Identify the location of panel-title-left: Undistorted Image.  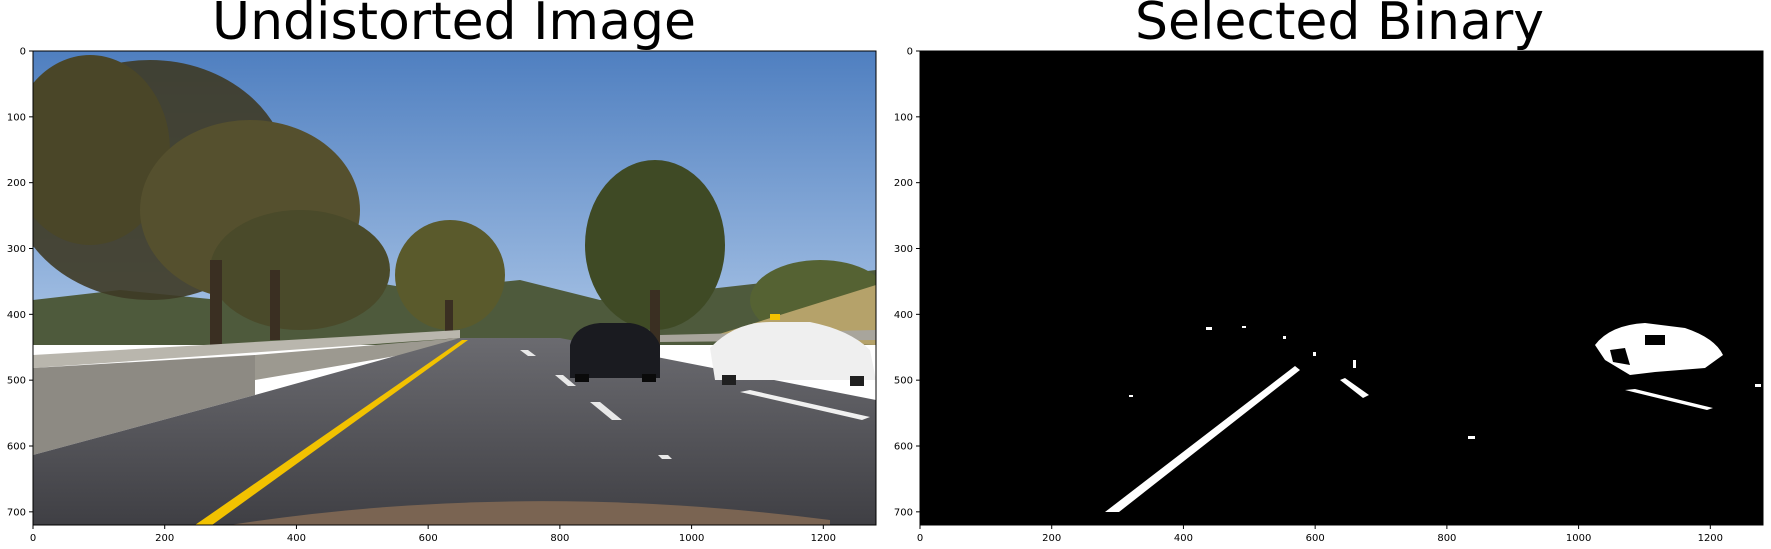
(454, 26).